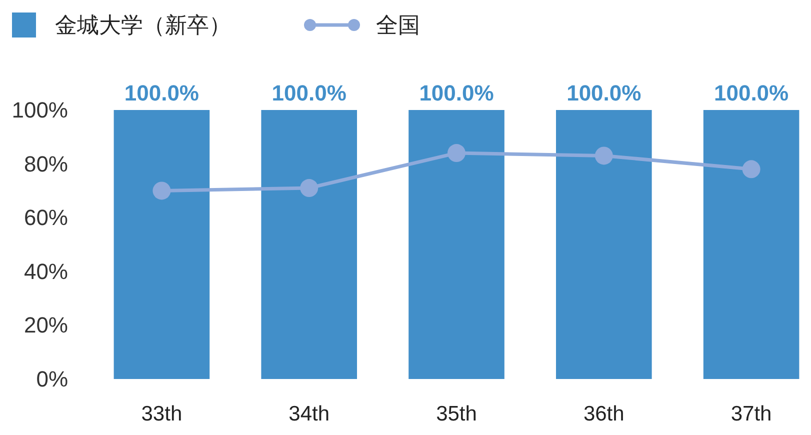 This screenshot has width=811, height=435. Describe the element at coordinates (143, 25) in the screenshot. I see `legend-label: 金城大学（新卒）` at that location.